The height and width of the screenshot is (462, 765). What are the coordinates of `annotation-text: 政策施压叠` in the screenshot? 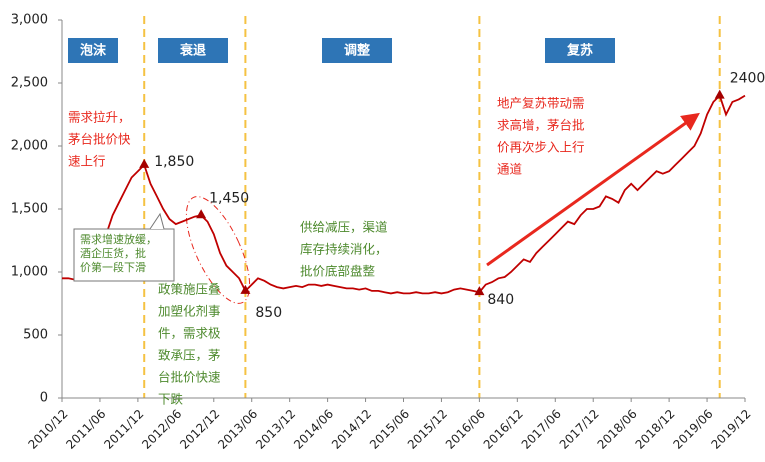 It's located at (189, 289).